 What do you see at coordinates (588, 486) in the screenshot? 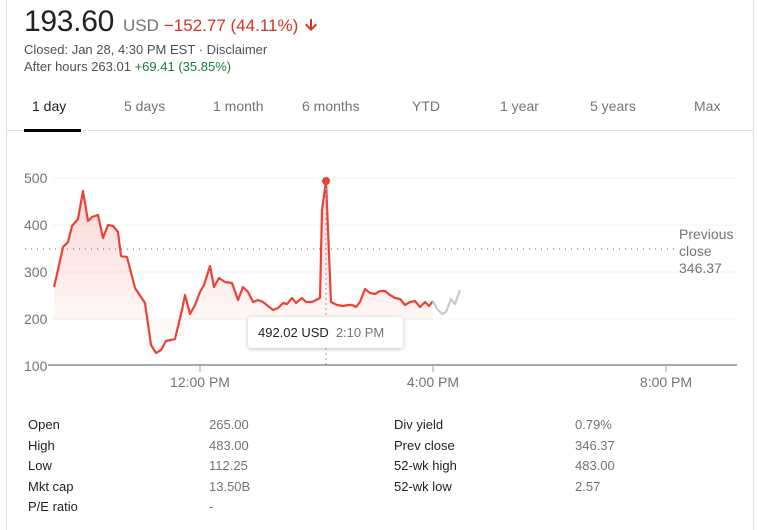
I see `stat-value: 2.57` at bounding box center [588, 486].